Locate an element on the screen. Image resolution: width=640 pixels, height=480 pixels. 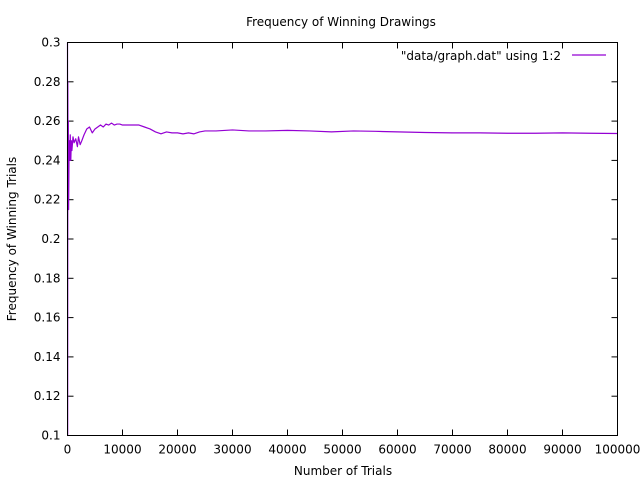
x-tick-label: 30000 is located at coordinates (232, 450).